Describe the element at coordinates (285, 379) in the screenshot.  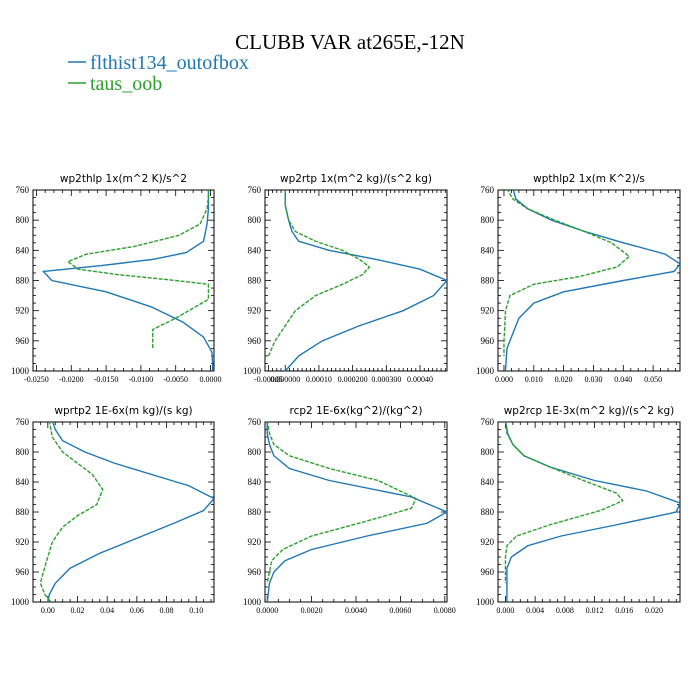
I see `x-tick-label: 0.000000` at that location.